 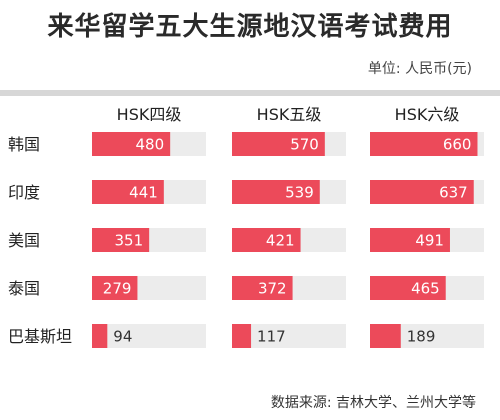 What do you see at coordinates (143, 193) in the screenshot?
I see `data-label: 441` at bounding box center [143, 193].